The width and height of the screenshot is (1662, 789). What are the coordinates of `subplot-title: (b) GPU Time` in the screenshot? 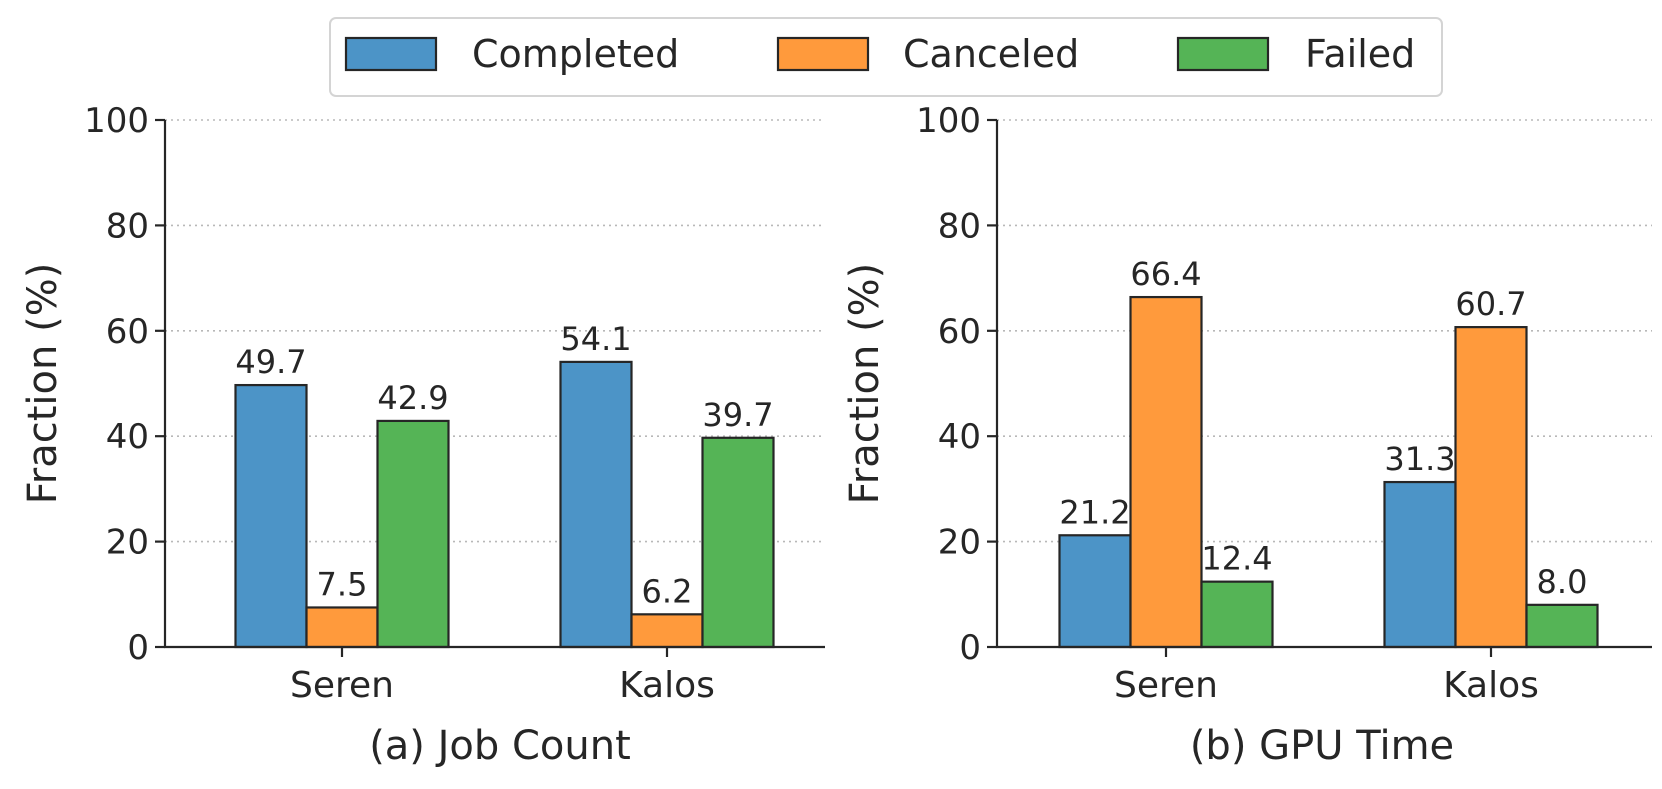 It's located at (1322, 746).